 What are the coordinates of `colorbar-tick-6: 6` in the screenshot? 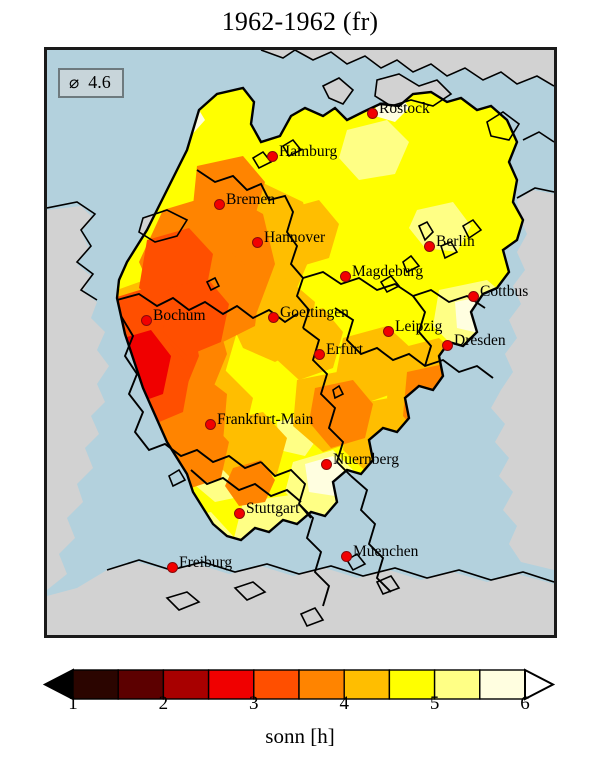 It's located at (525, 703).